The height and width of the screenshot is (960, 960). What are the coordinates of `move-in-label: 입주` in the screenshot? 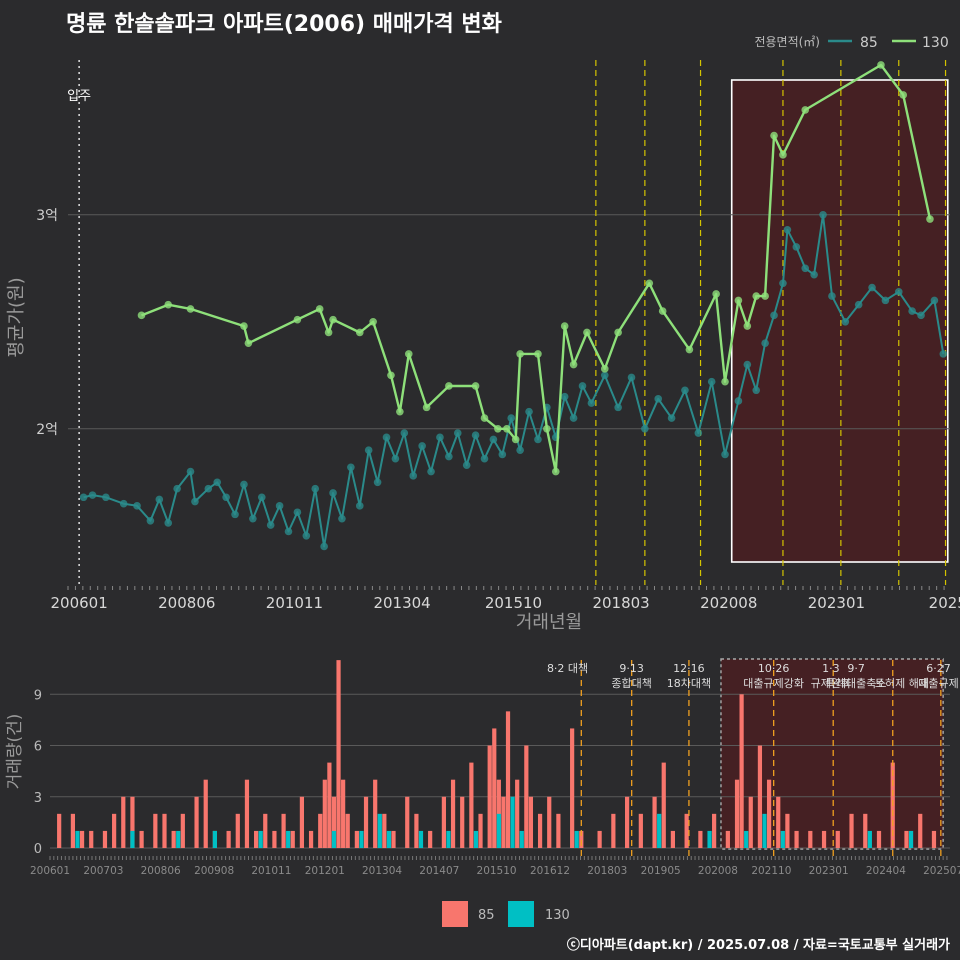 It's located at (79, 96).